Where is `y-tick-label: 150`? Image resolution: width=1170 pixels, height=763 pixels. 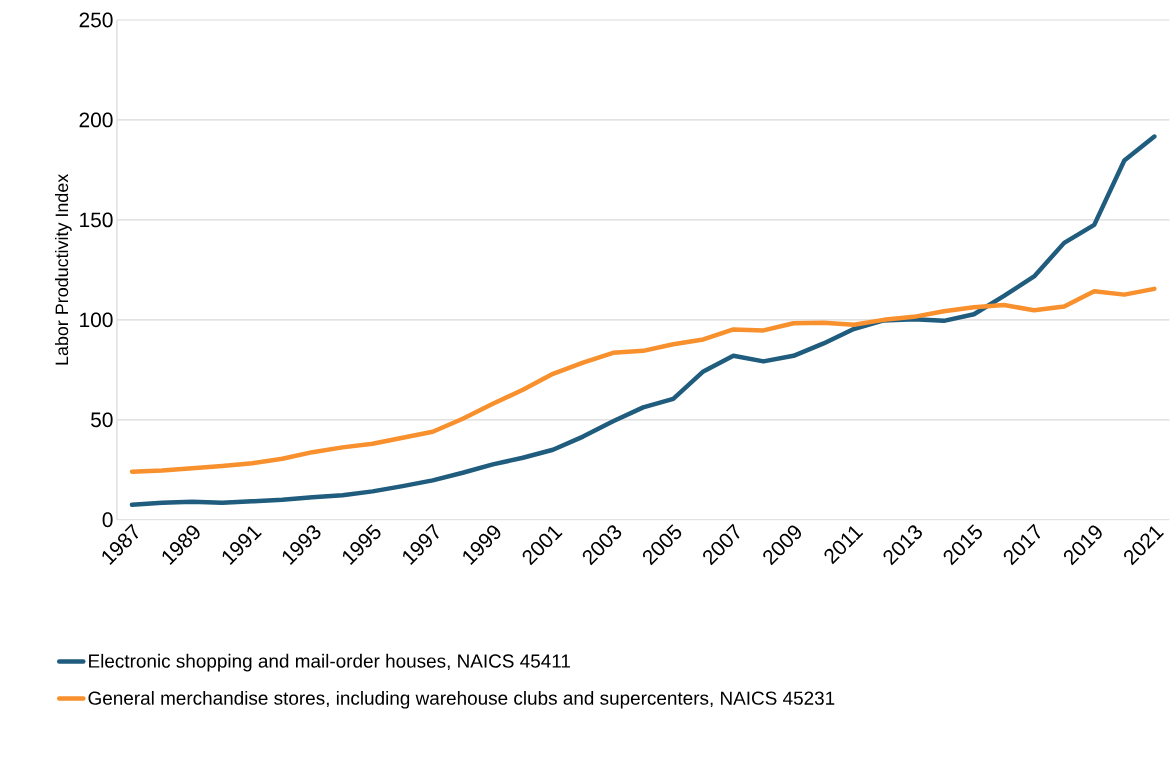 y-tick-label: 150 is located at coordinates (96, 220).